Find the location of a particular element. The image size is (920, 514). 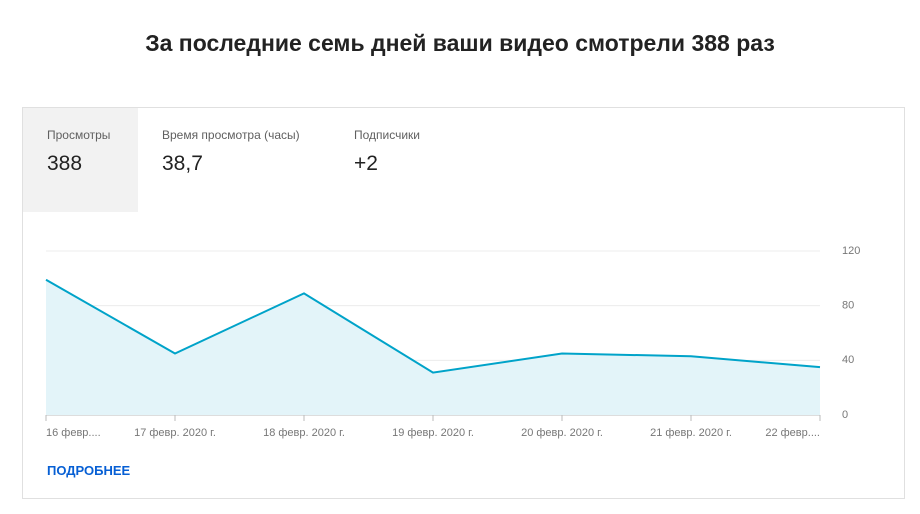

x-tick-label: 17 февр. 2020 г. is located at coordinates (175, 433).